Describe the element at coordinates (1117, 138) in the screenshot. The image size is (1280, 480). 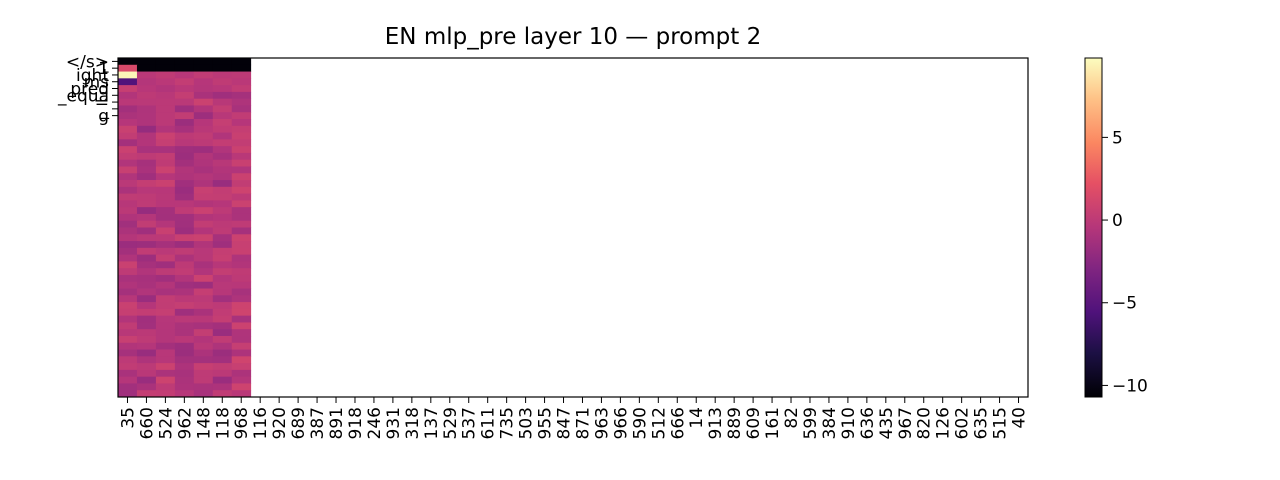
I see `colorbar-tick-label: 5` at that location.